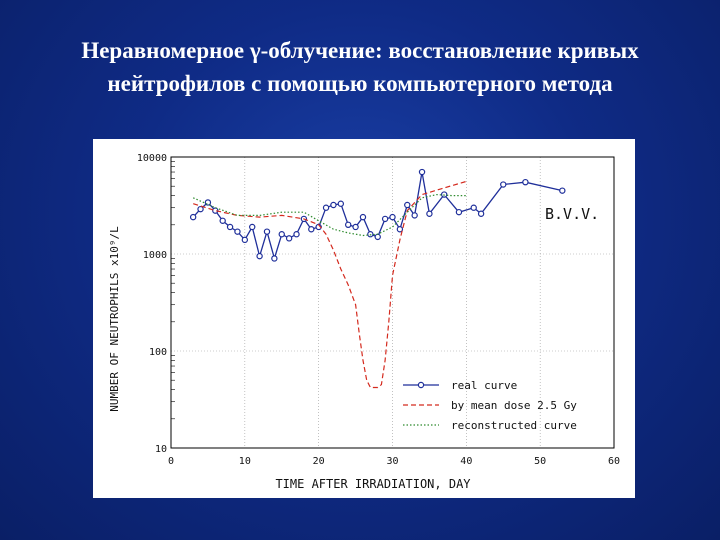 The width and height of the screenshot is (720, 540). What do you see at coordinates (319, 461) in the screenshot?
I see `x-tick-label: 20` at bounding box center [319, 461].